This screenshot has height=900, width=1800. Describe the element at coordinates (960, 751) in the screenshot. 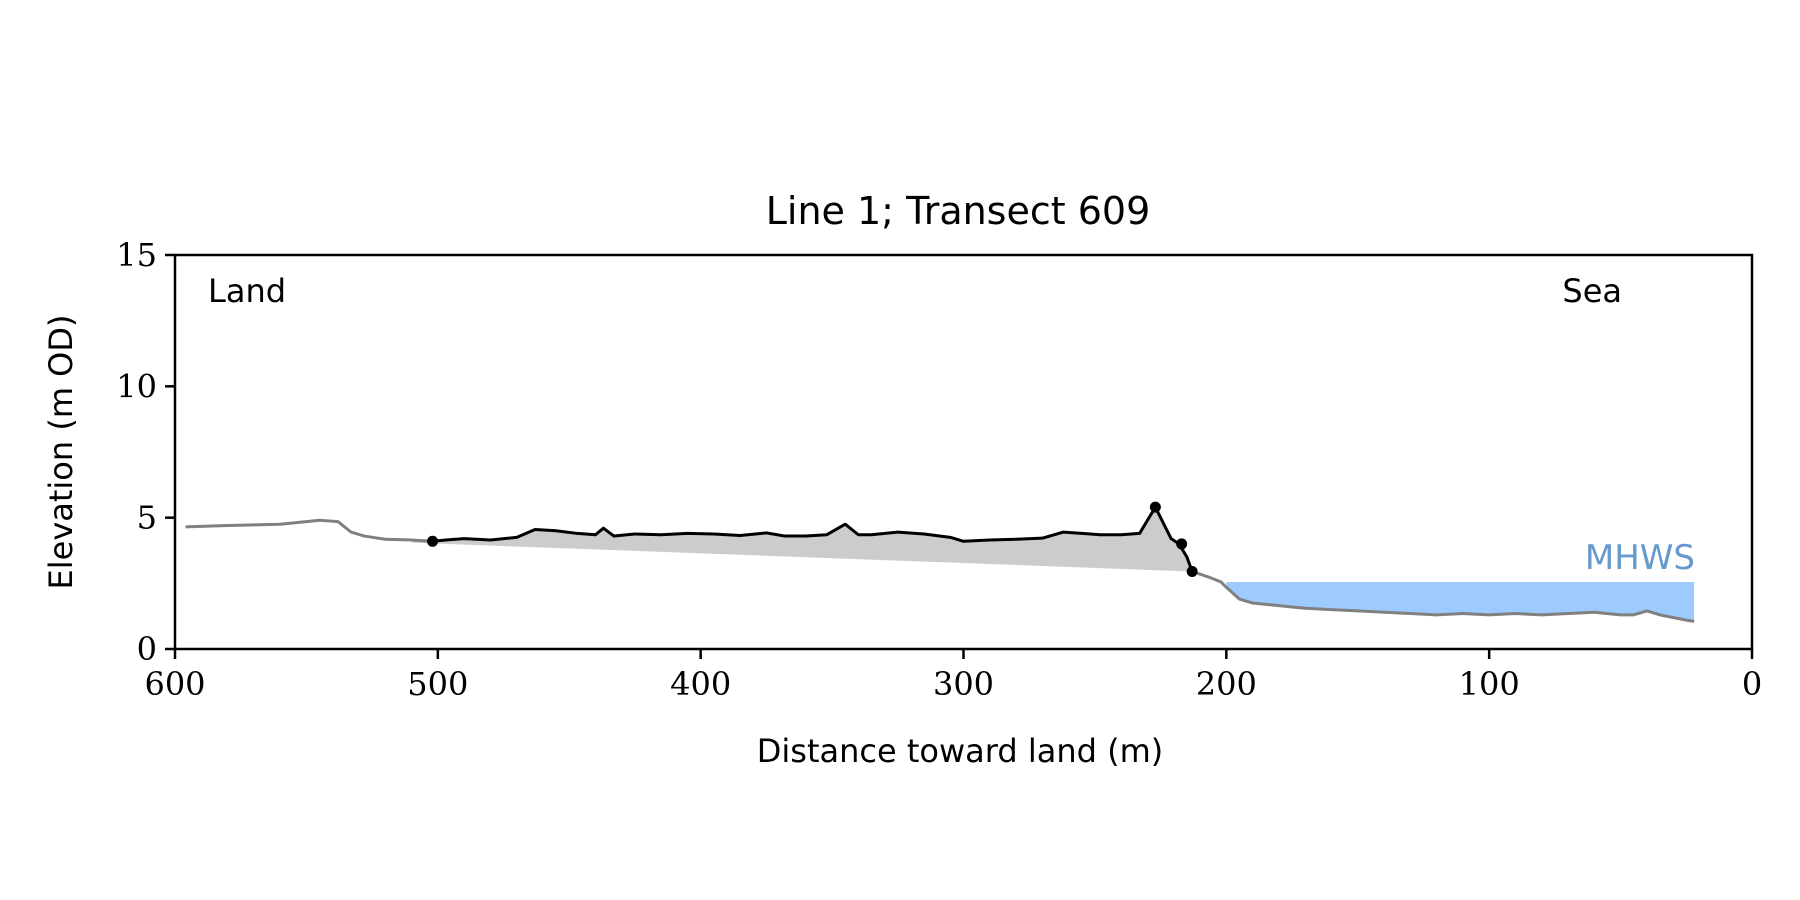

I see `x-axis-label: Distance toward land (m)` at that location.